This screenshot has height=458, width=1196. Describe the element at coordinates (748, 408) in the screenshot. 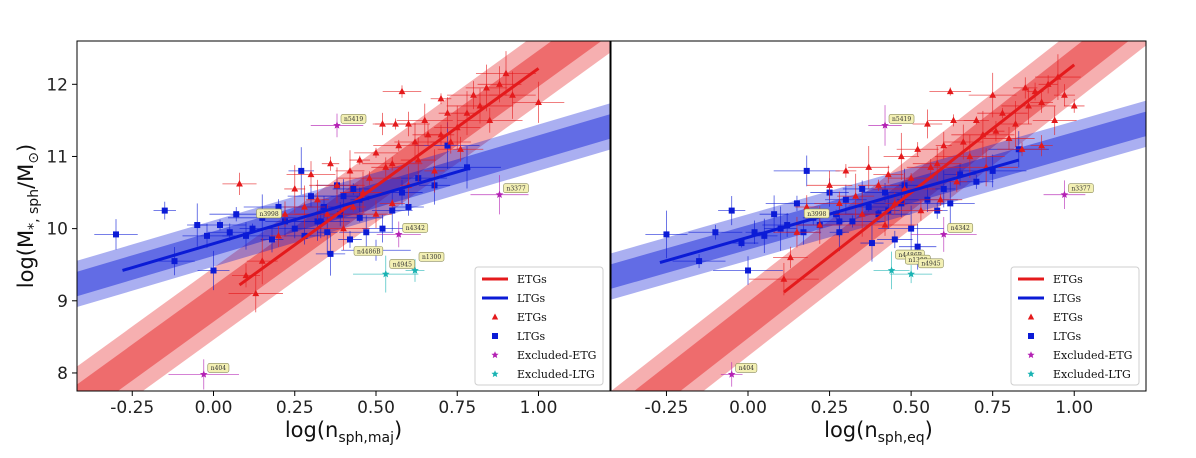

I see `x-tick-label: 0.00` at that location.